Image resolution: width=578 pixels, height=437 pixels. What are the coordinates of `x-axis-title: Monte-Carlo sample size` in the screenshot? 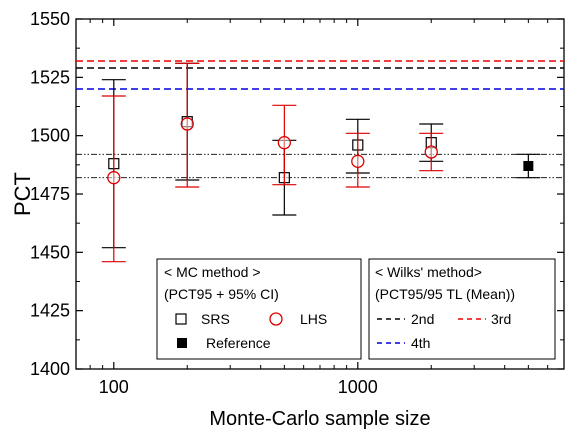 It's located at (319, 419).